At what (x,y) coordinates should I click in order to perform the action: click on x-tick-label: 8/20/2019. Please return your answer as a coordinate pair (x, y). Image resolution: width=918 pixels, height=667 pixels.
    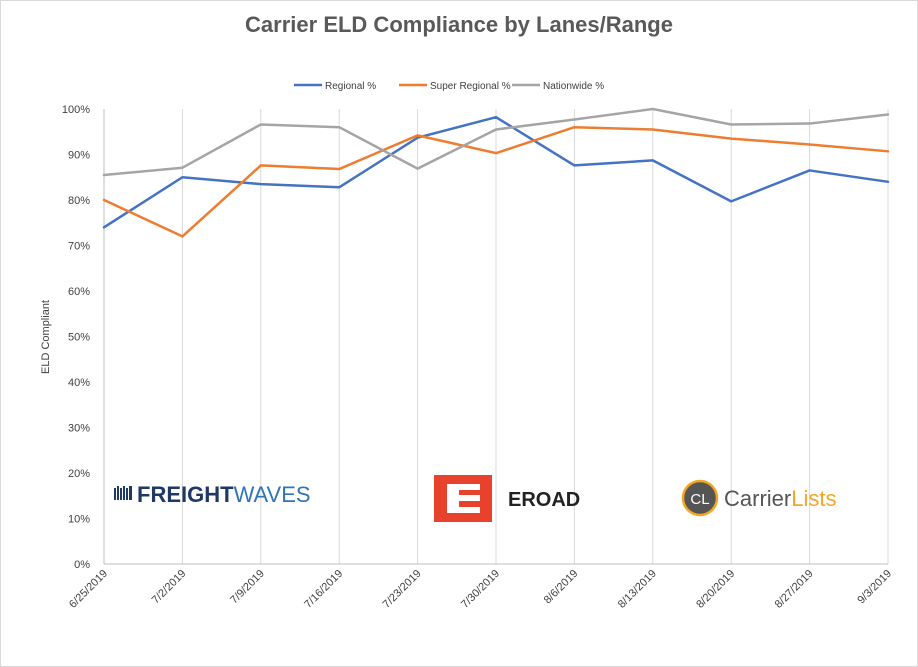
    Looking at the image, I should click on (715, 589).